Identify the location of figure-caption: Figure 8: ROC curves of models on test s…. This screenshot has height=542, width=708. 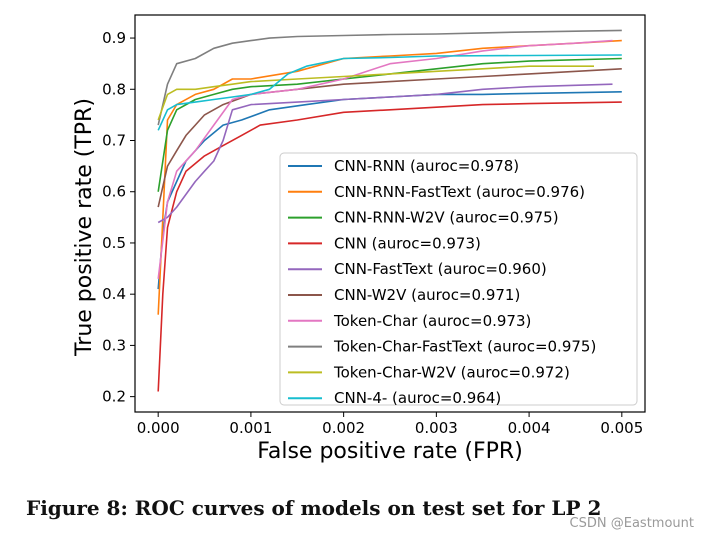
(314, 508).